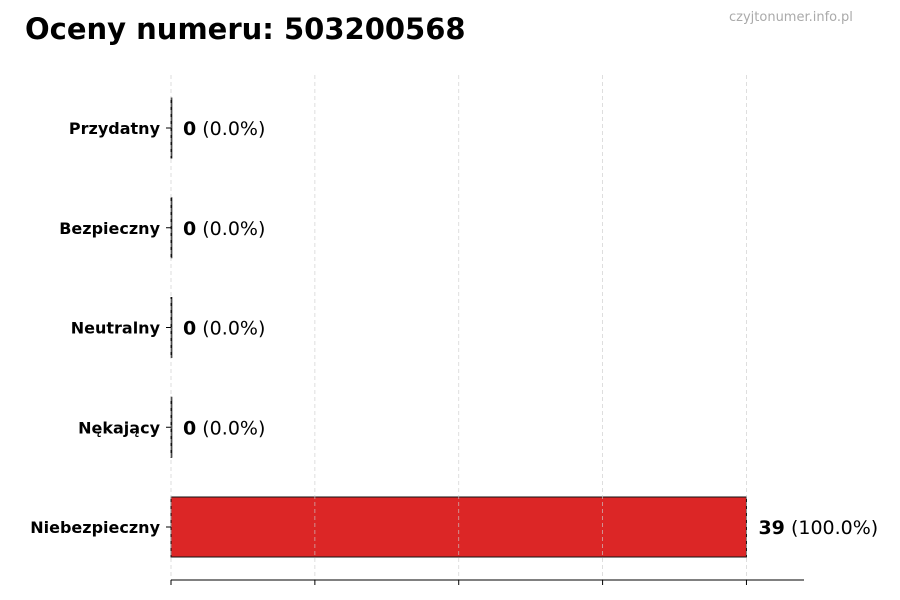 Image resolution: width=900 pixels, height=600 pixels. I want to click on data-label: 39 (100.0%), so click(818, 528).